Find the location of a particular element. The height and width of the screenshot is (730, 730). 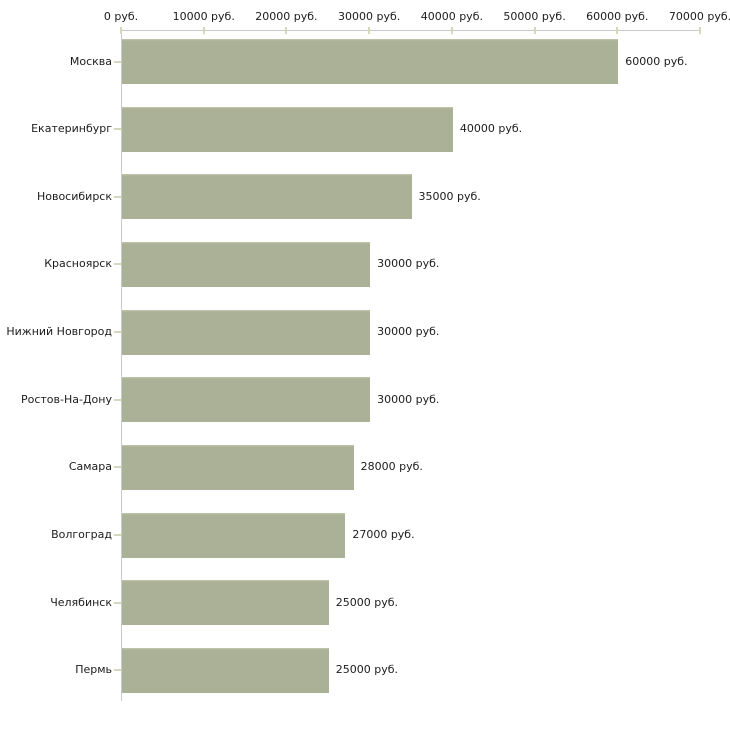

category-label: Волгоград is located at coordinates (81, 535).